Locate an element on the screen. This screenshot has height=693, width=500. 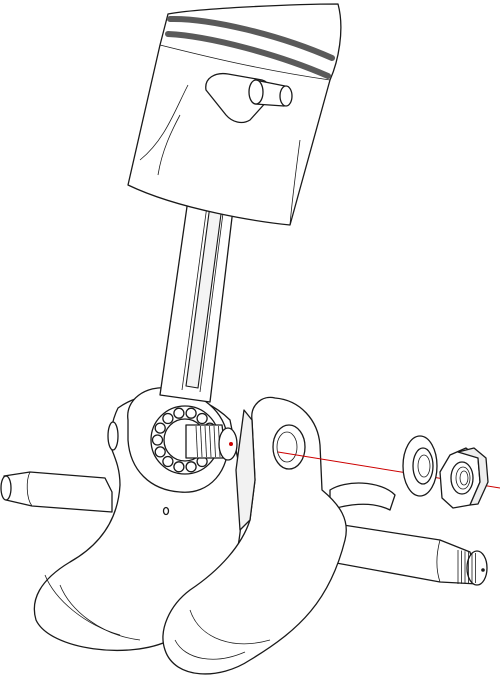
hex-nut is located at coordinates (464, 478).